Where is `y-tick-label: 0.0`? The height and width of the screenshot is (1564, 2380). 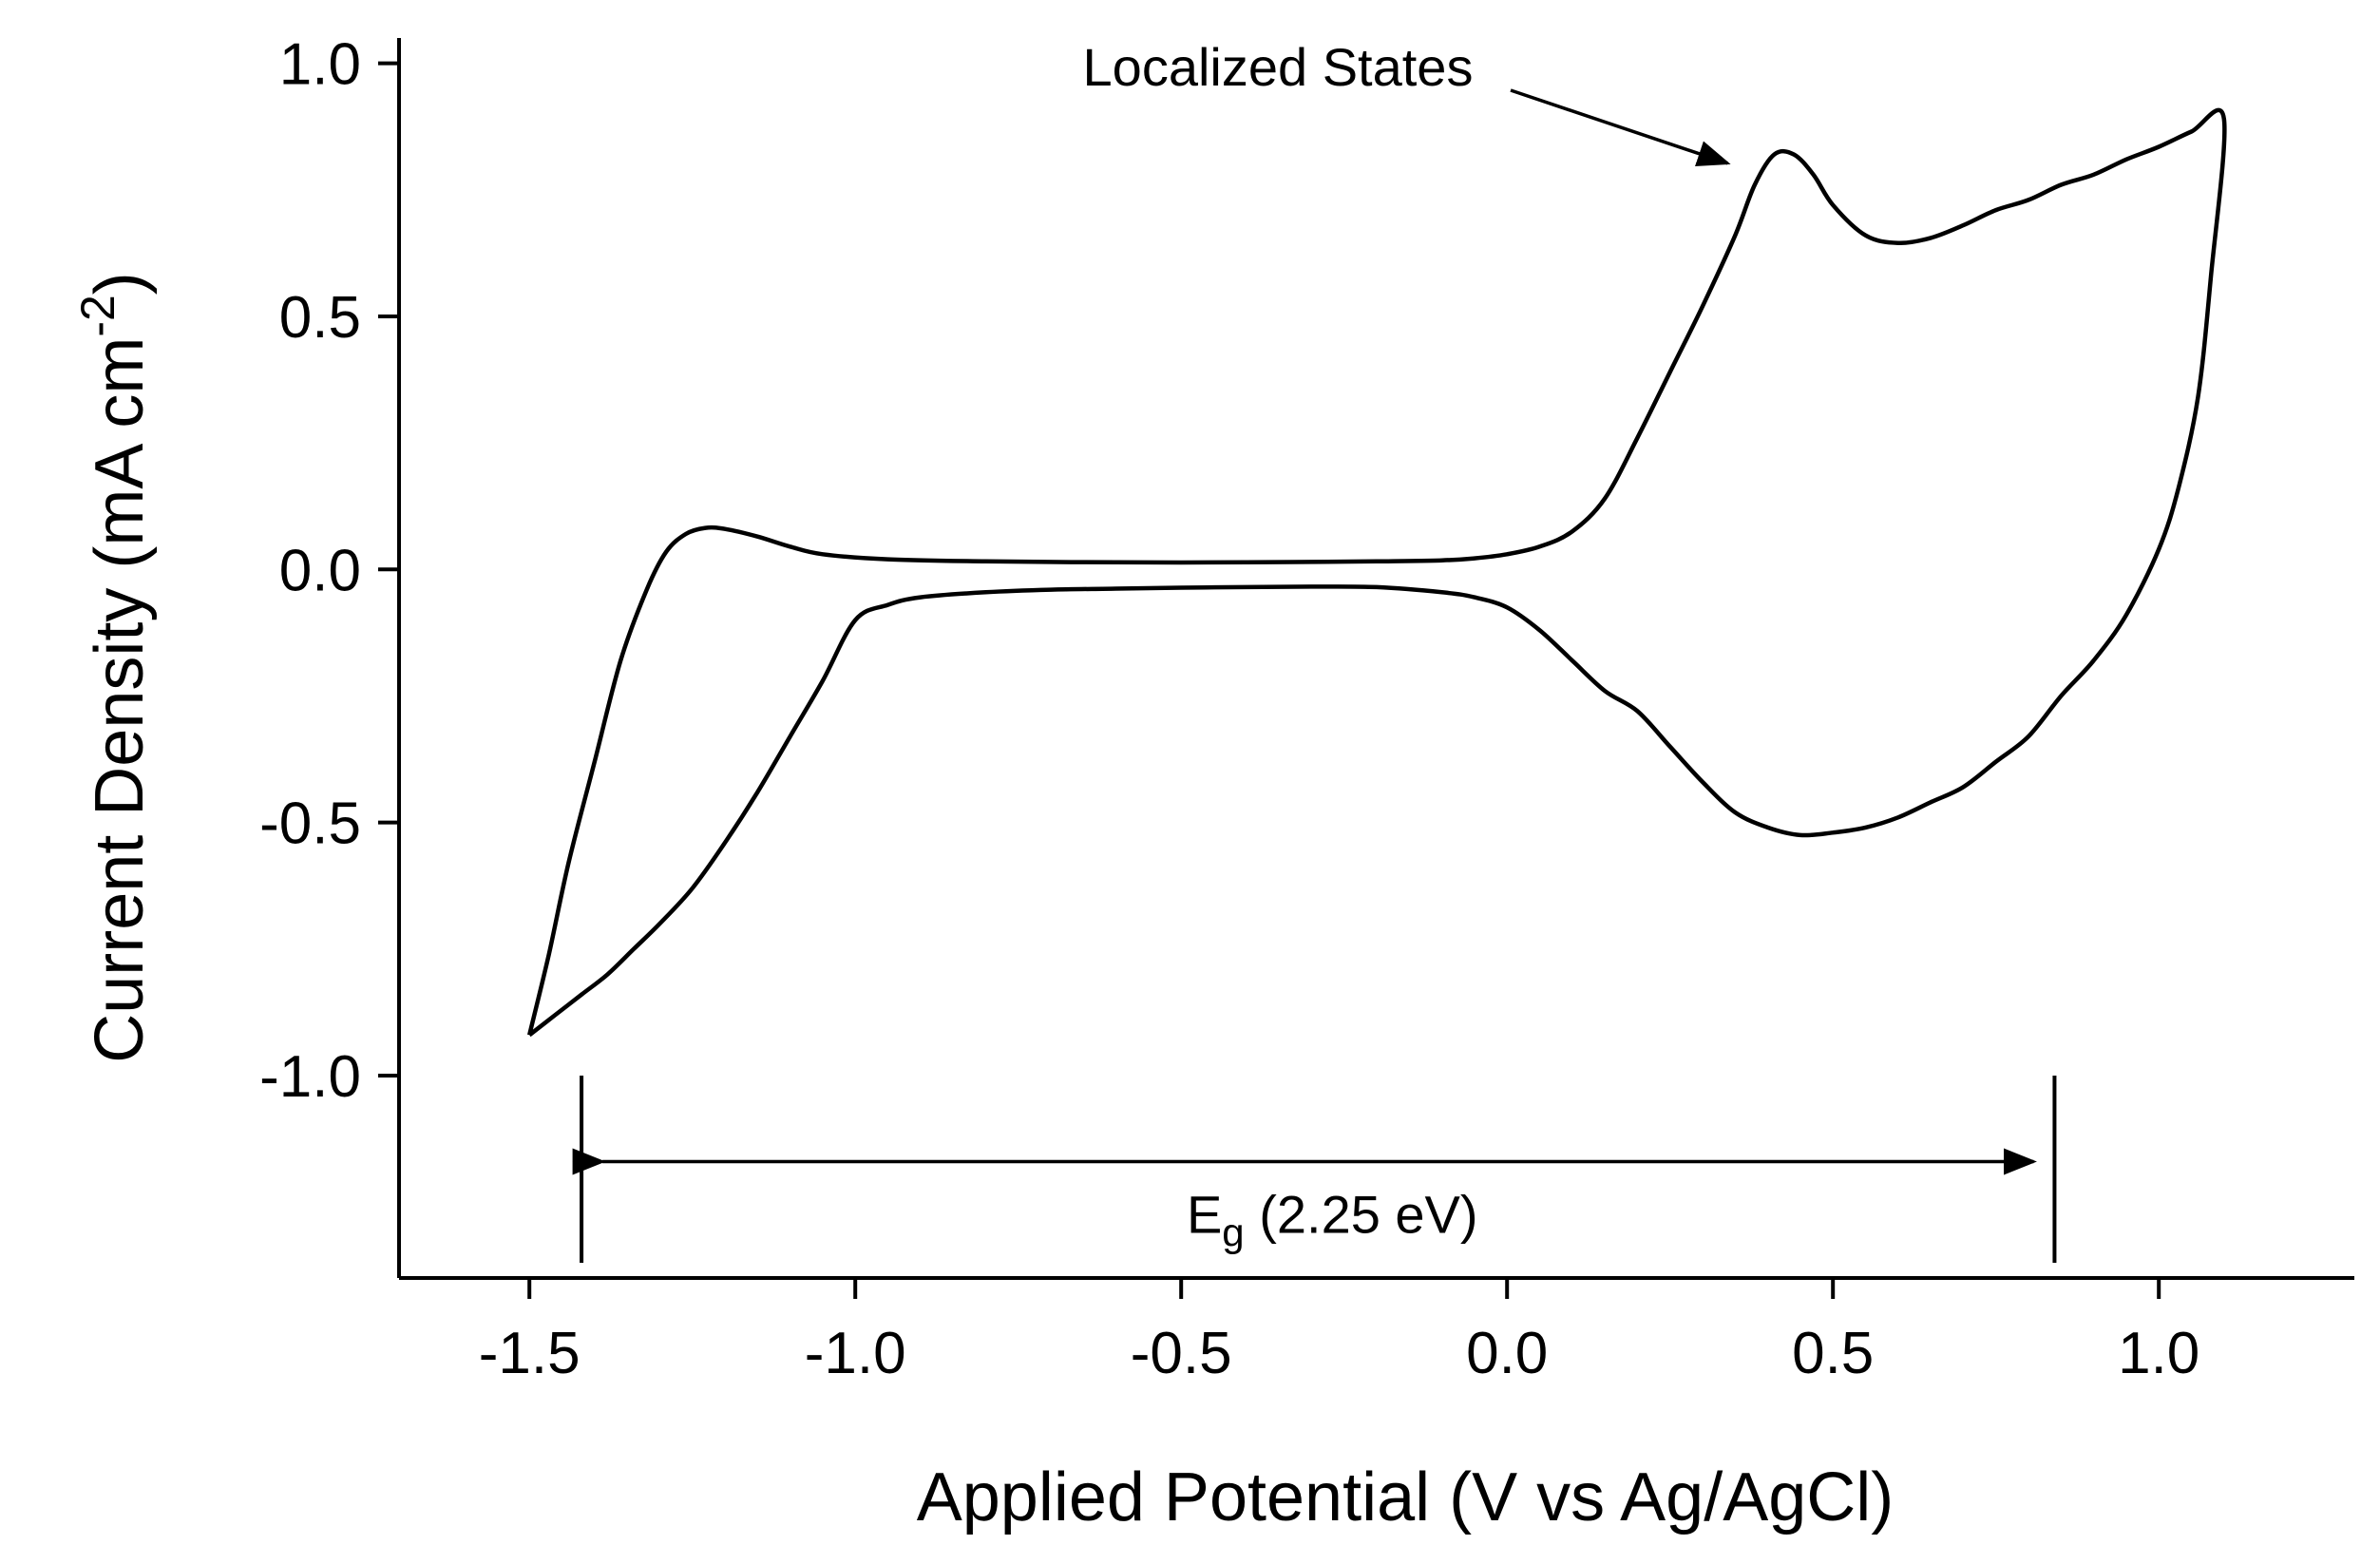 y-tick-label: 0.0 is located at coordinates (320, 570).